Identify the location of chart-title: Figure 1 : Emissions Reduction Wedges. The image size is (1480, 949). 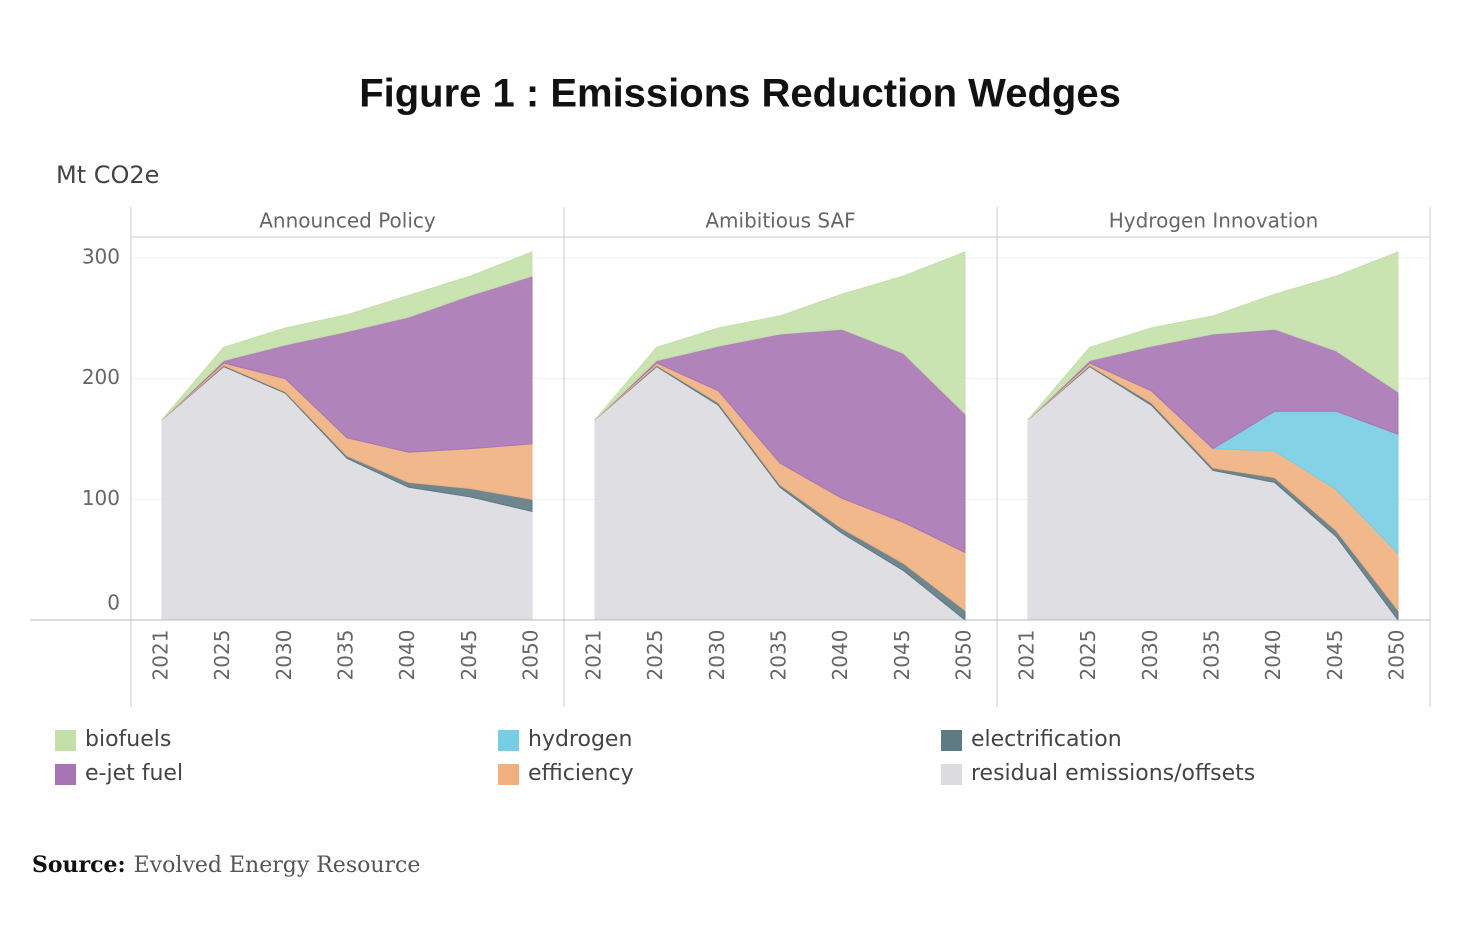
(740, 94).